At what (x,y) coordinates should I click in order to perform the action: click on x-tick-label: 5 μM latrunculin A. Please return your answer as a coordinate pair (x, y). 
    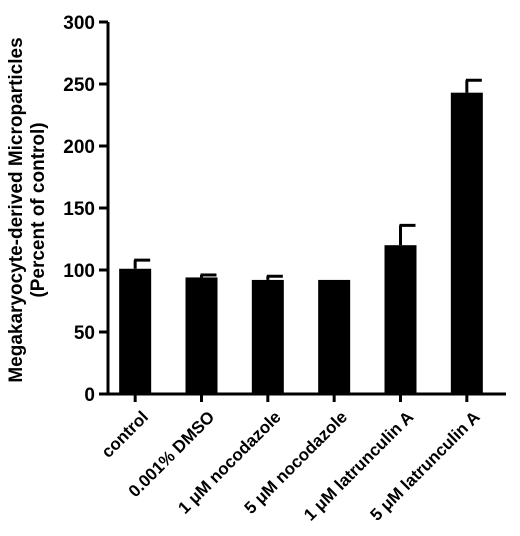
    Looking at the image, I should click on (424, 465).